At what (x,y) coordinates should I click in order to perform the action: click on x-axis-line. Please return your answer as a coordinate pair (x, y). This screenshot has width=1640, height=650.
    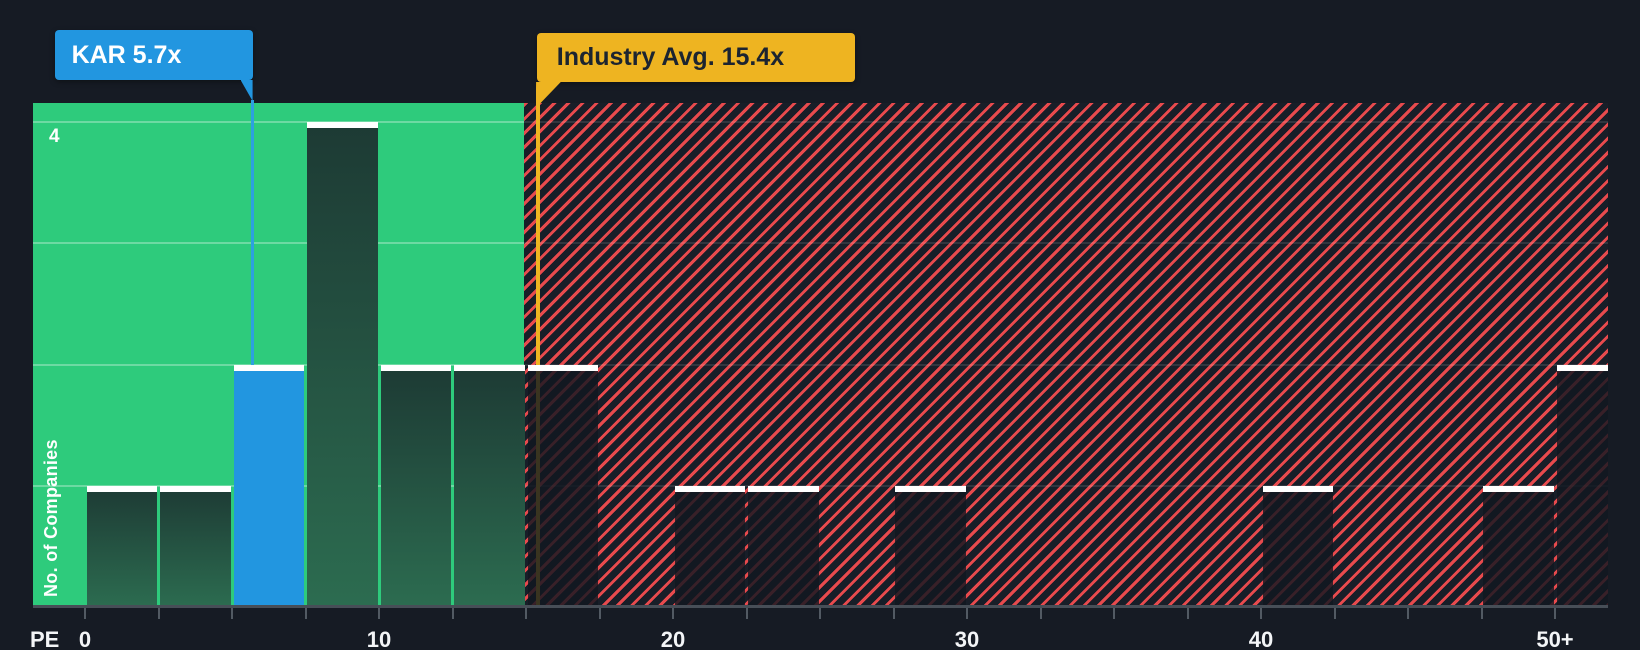
    Looking at the image, I should click on (820, 606).